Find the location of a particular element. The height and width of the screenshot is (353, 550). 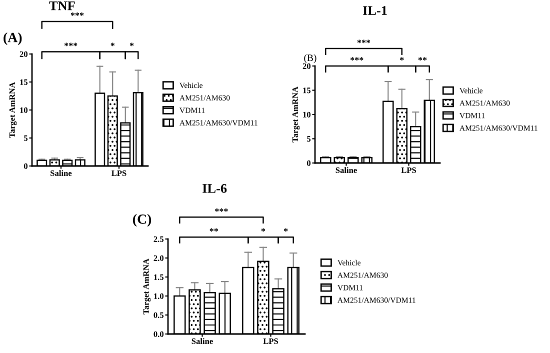

chart-title: IL-6 is located at coordinates (214, 188).